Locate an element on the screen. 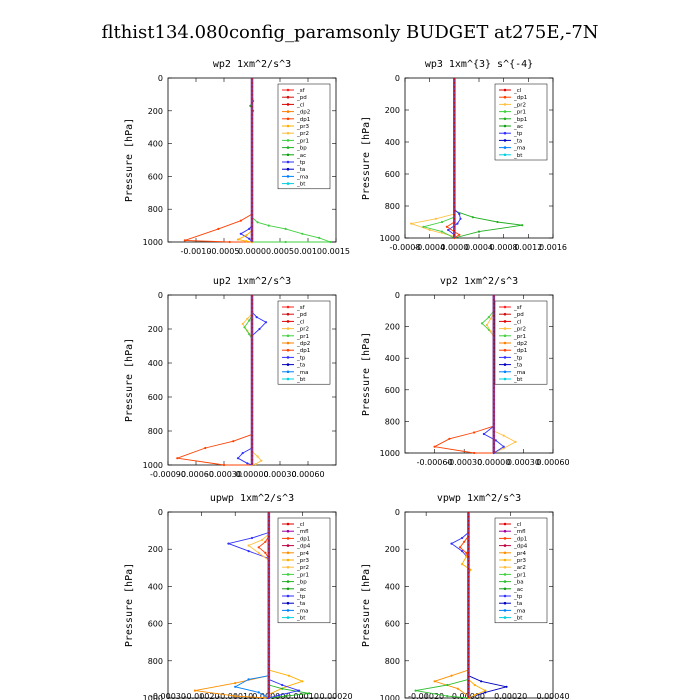 Image resolution: width=700 pixels, height=700 pixels. plot-frame is located at coordinates (252, 605).